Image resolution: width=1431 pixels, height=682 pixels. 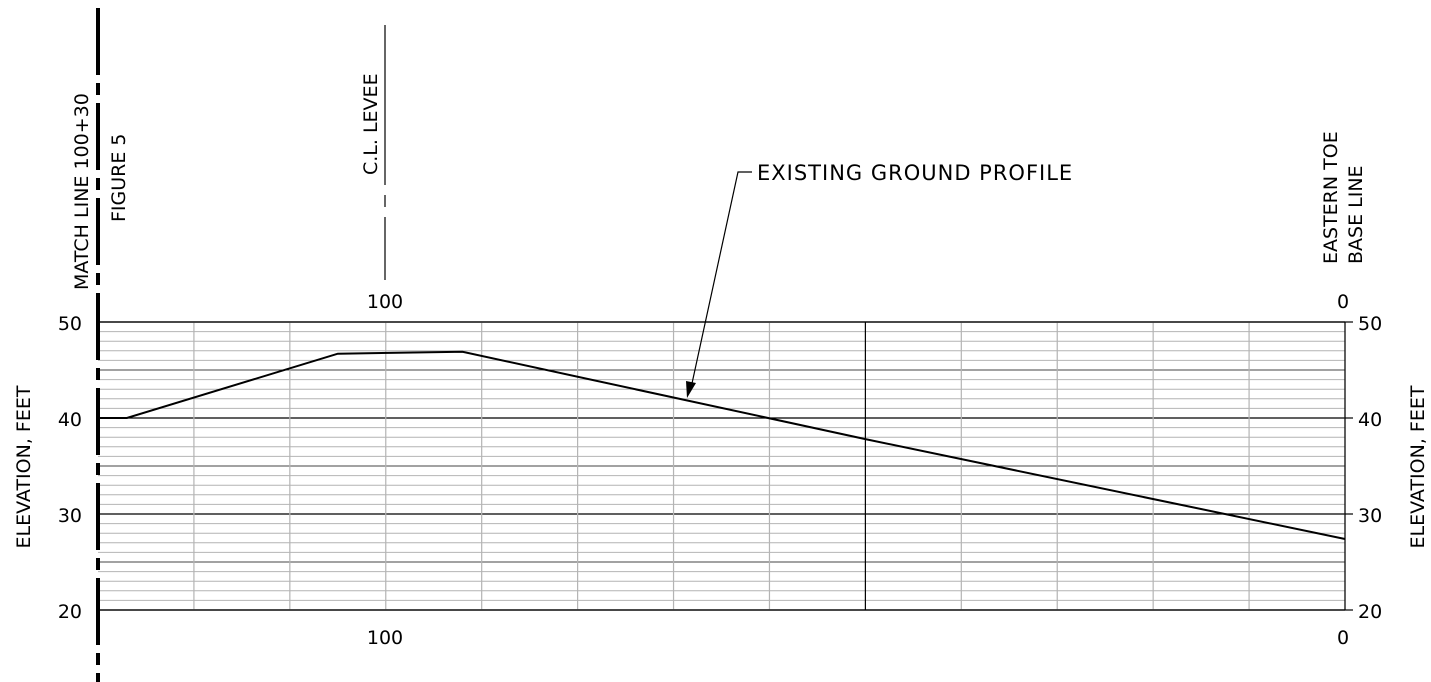 What do you see at coordinates (879, 279) in the screenshot?
I see `profile-callout: EXISTING GROUND PROFILE` at bounding box center [879, 279].